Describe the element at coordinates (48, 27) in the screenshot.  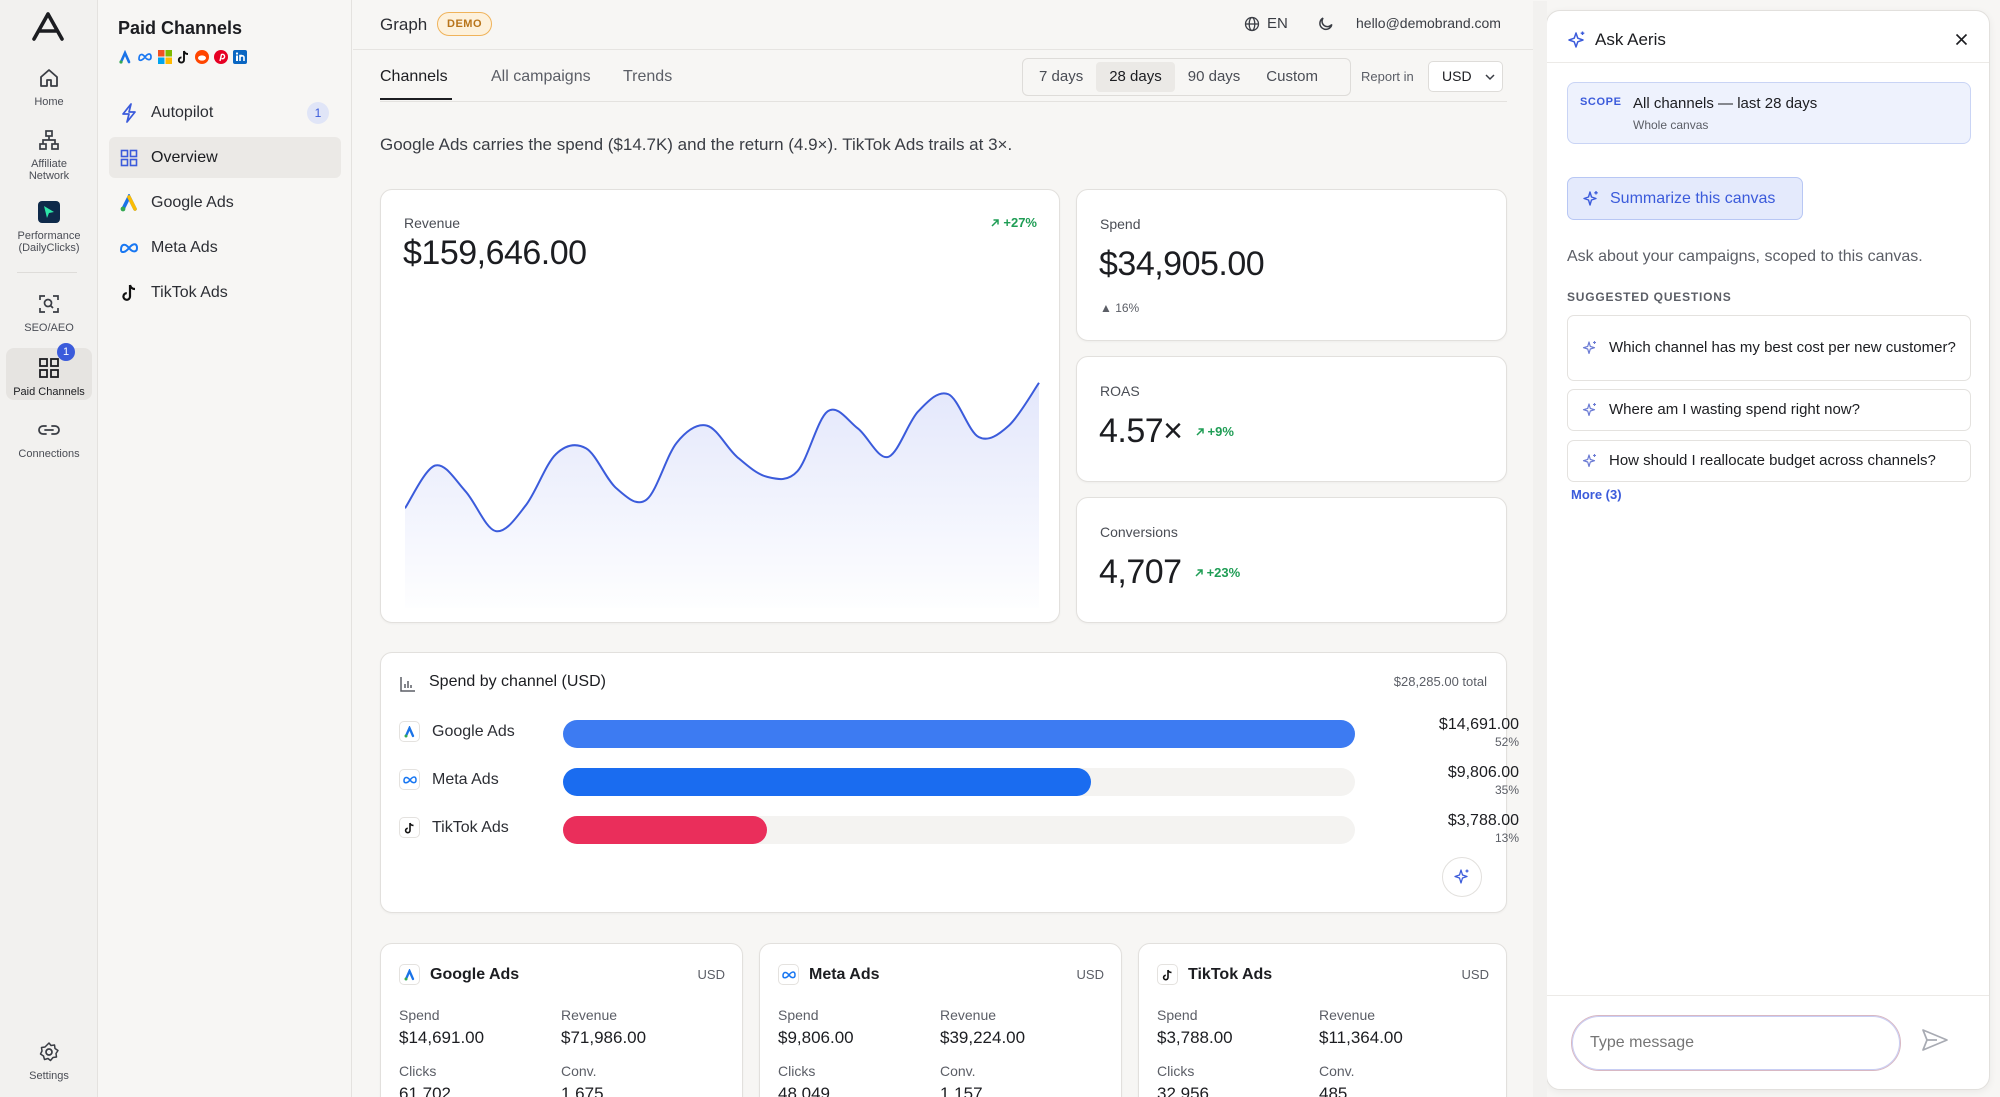
I see `brand-logo` at that location.